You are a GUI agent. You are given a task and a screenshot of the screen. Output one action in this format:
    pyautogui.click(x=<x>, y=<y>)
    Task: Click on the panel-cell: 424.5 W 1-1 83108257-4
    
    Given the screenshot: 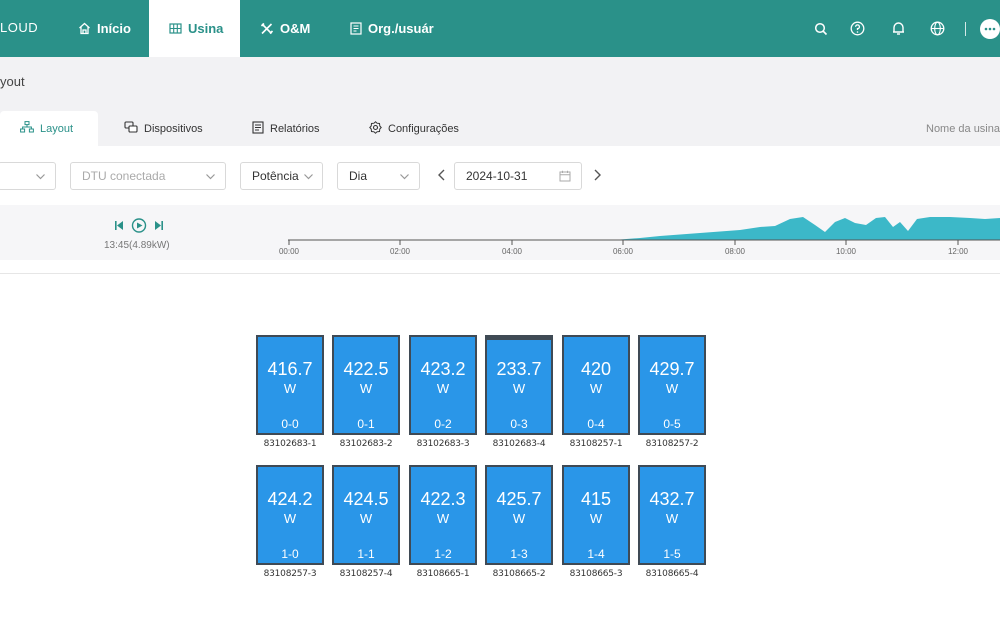 What is the action you would take?
    pyautogui.click(x=366, y=522)
    